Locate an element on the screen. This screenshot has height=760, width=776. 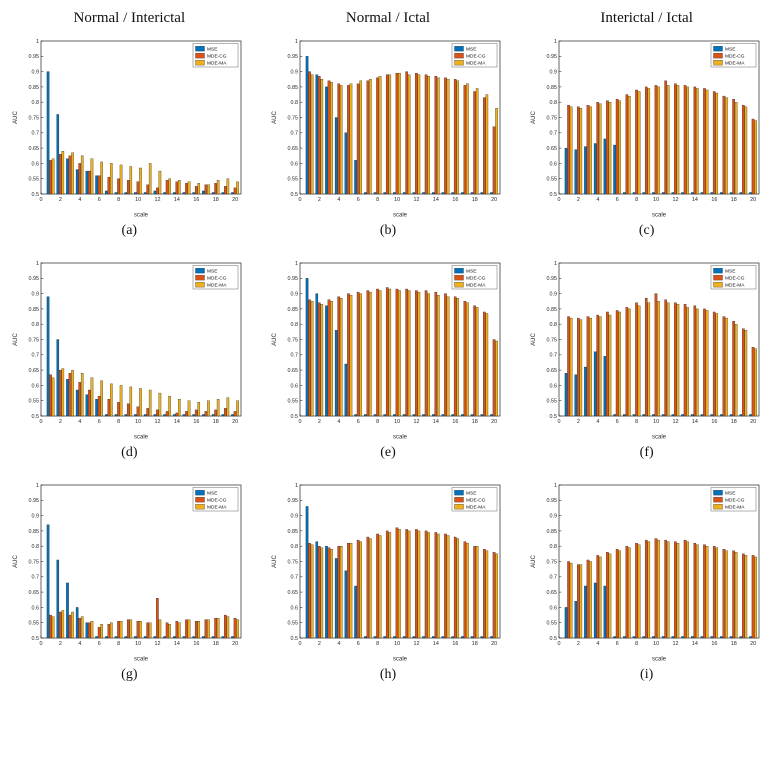
y-tick-label: 1 is located at coordinates (37, 264).